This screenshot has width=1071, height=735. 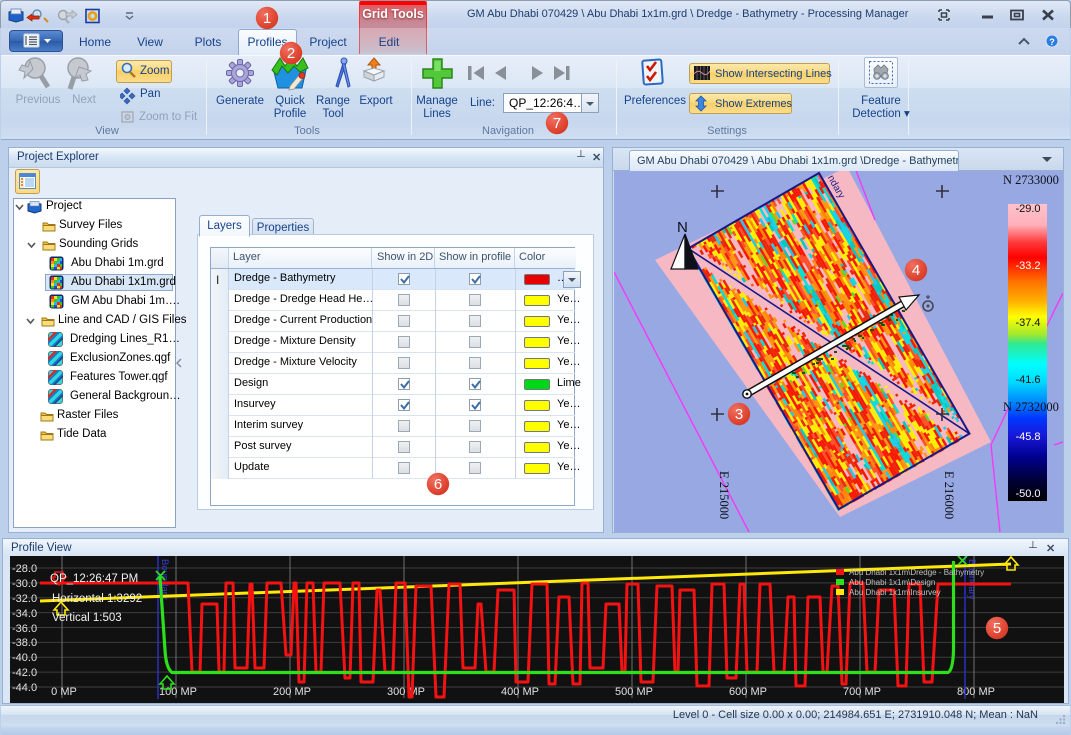 I want to click on svg-text: -33.2, so click(x=1027, y=266).